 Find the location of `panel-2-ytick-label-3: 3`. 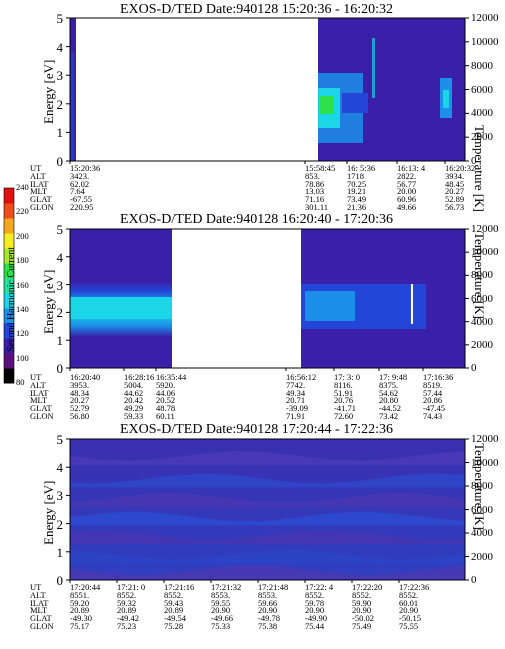

panel-2-ytick-label-3: 3 is located at coordinates (60, 285).